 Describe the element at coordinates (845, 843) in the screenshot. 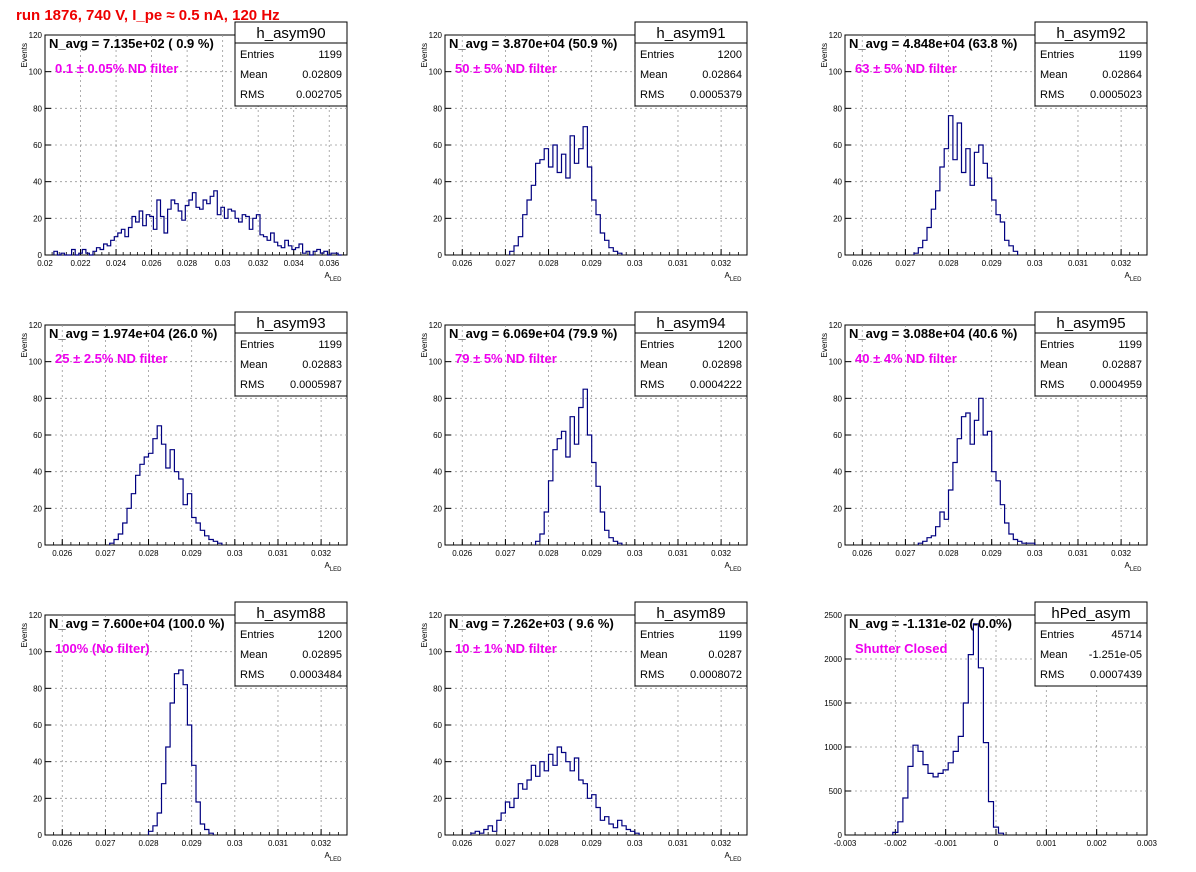

I see `x-tick-label: -0.003` at that location.